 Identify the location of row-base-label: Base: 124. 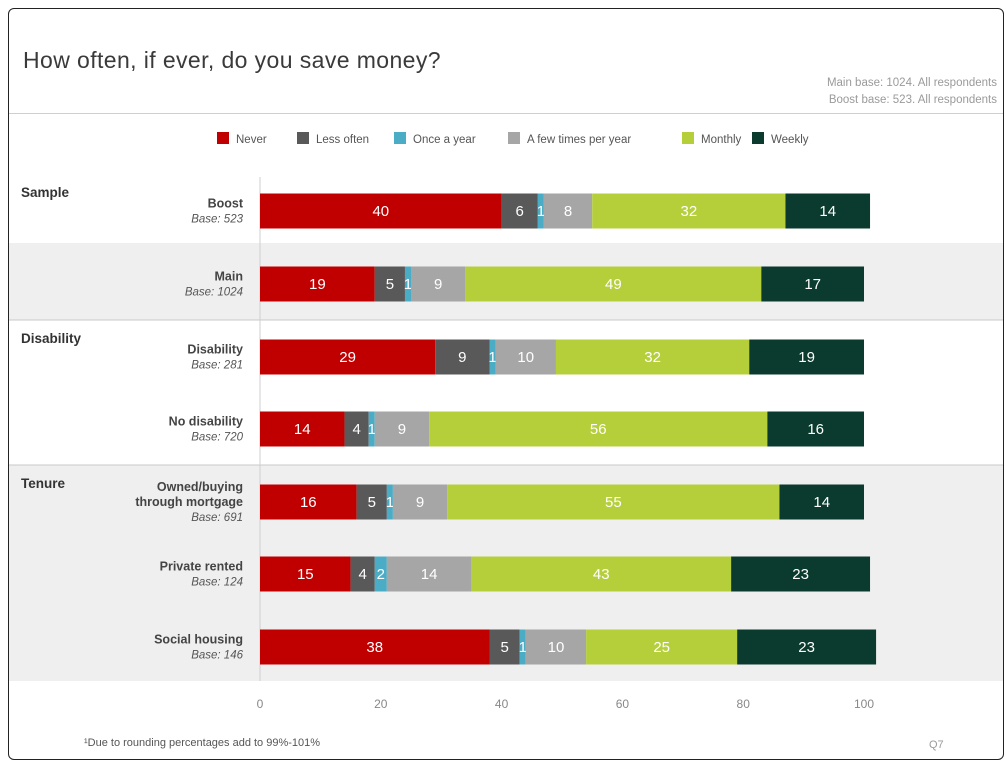
(217, 583).